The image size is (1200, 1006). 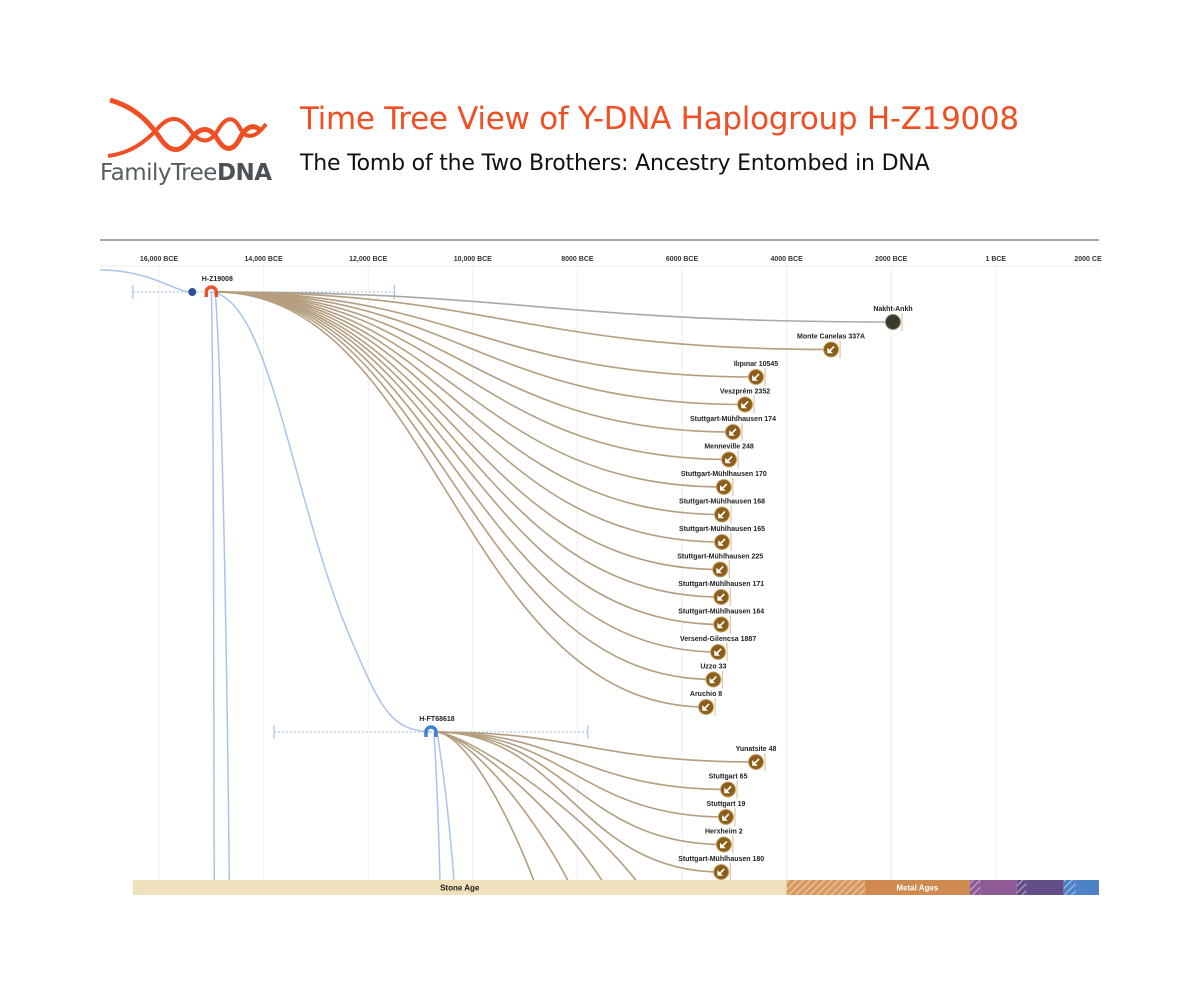 I want to click on sample-marker: Stuttgart-Mühlhausen 164, so click(x=721, y=621).